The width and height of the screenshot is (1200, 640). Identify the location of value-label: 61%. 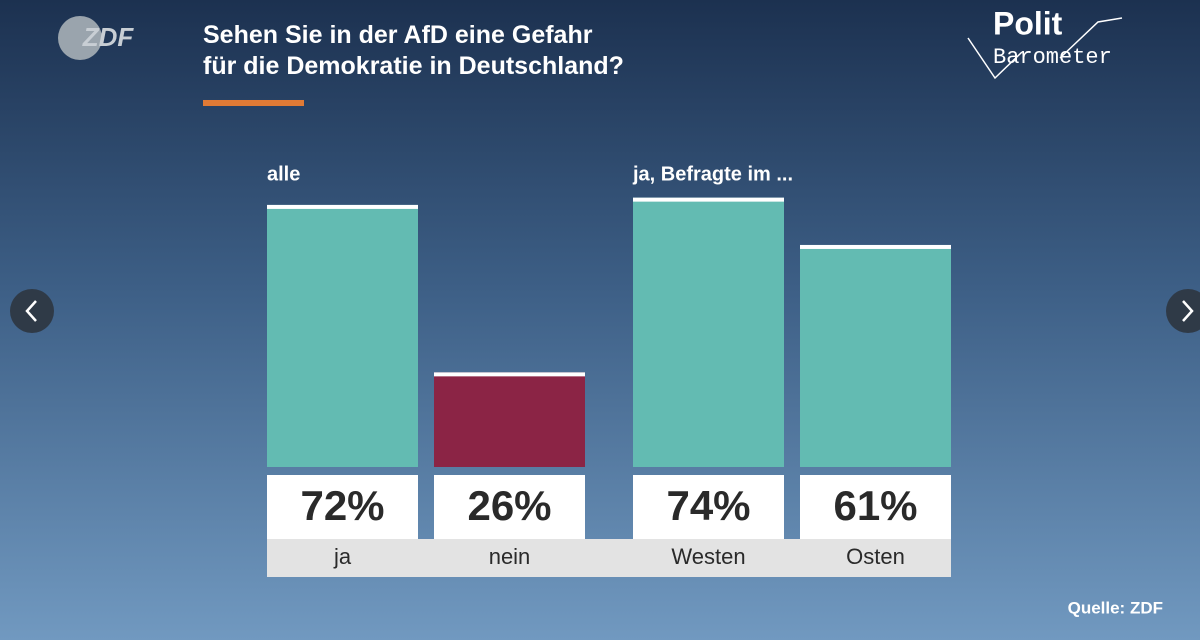
(875, 505).